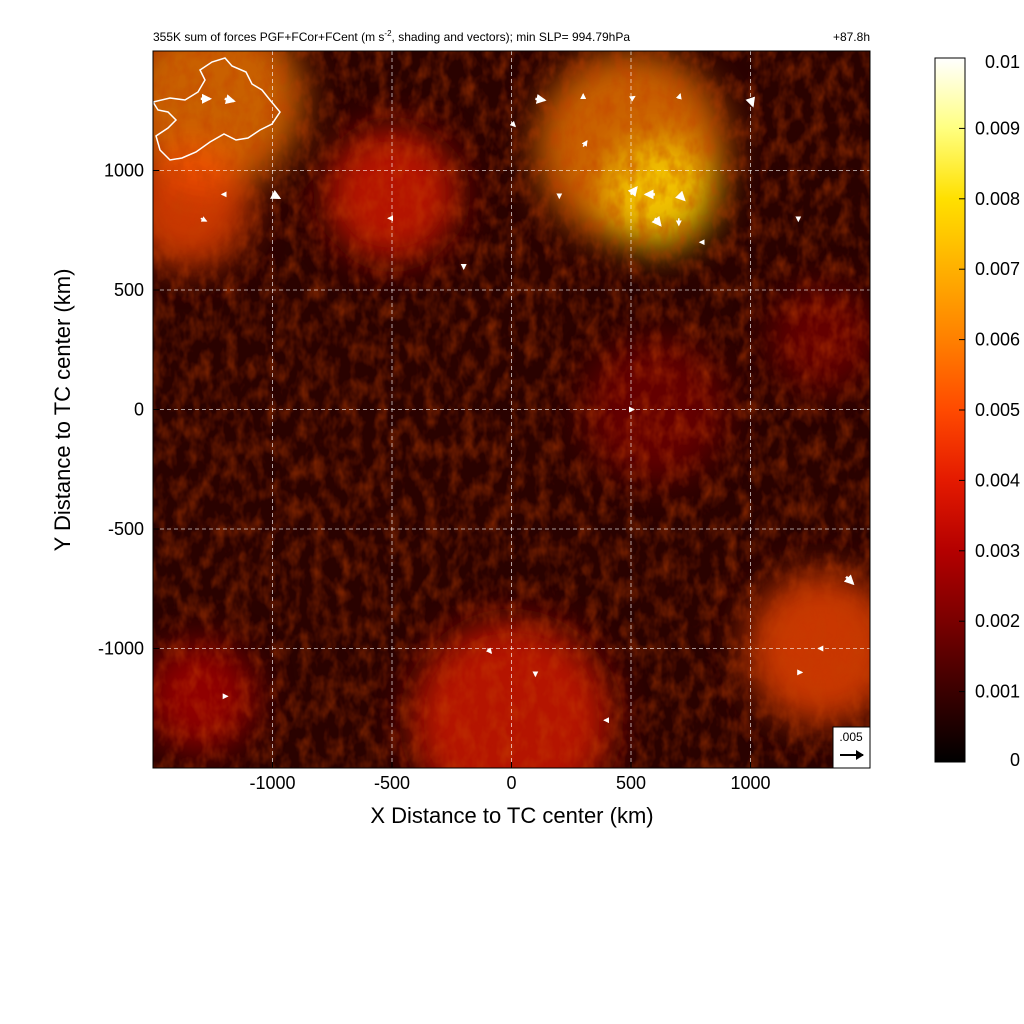 The image size is (1024, 1024). What do you see at coordinates (997, 621) in the screenshot?
I see `colorbar-tick-label-2: 0.002` at bounding box center [997, 621].